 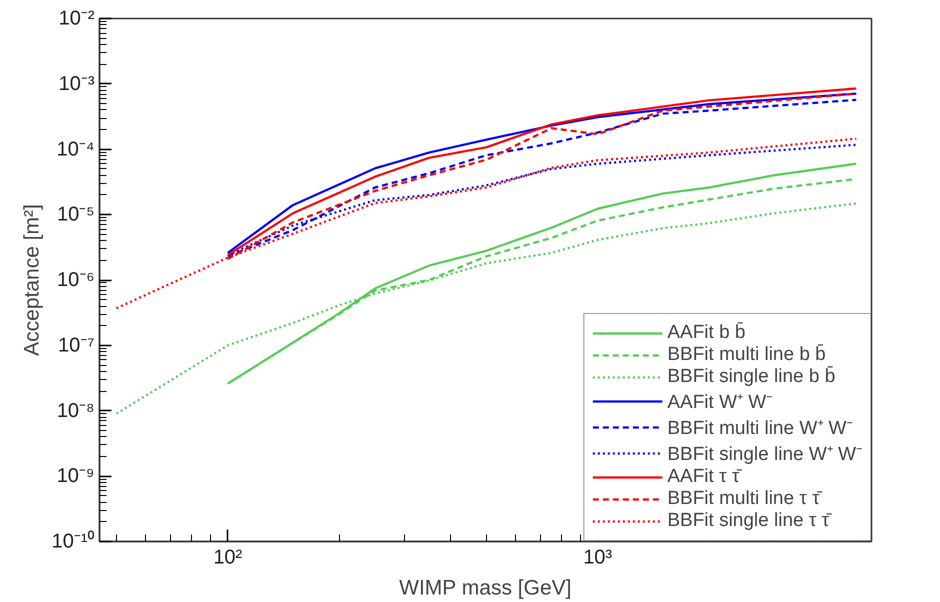 I want to click on legend-label: AAFit τ τ̄, so click(x=703, y=477).